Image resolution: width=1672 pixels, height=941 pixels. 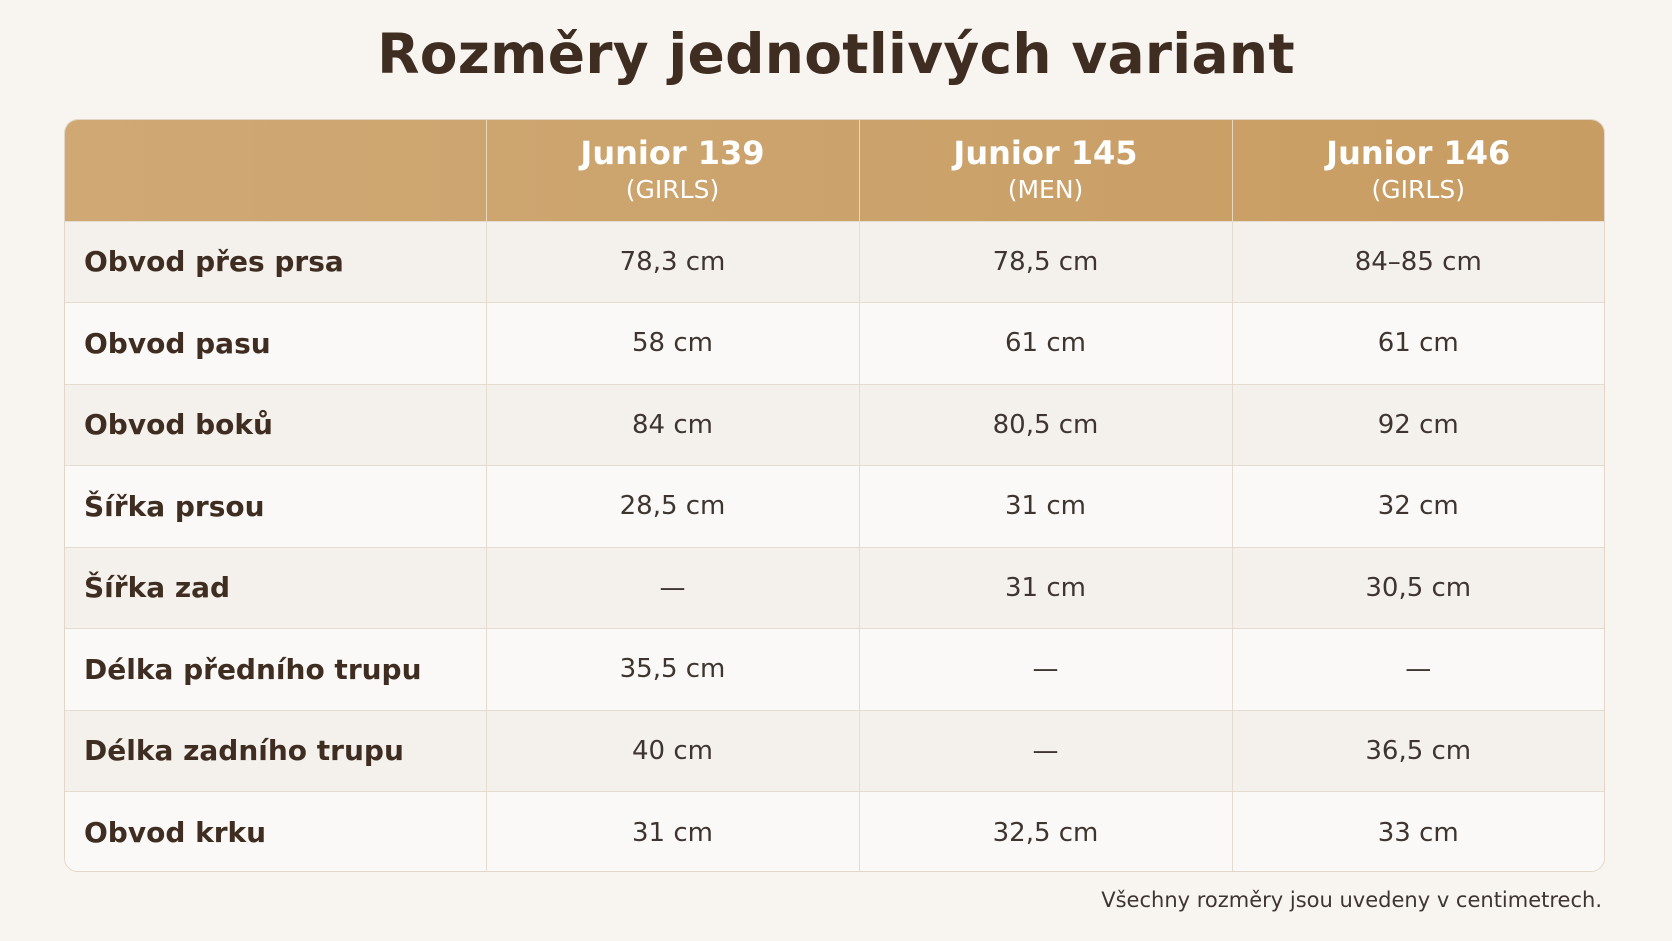 What do you see at coordinates (1418, 153) in the screenshot?
I see `column-name: Junior 146` at bounding box center [1418, 153].